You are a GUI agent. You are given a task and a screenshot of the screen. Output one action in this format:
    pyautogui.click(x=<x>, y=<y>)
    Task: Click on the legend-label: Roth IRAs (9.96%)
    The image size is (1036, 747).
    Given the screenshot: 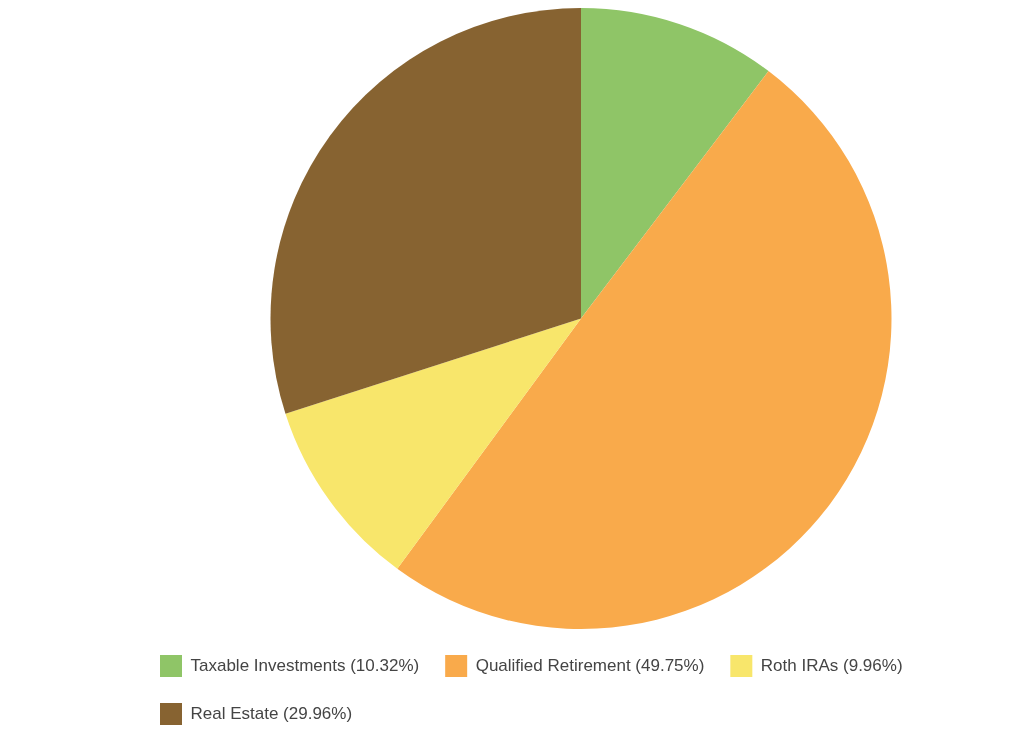 What is the action you would take?
    pyautogui.click(x=831, y=665)
    